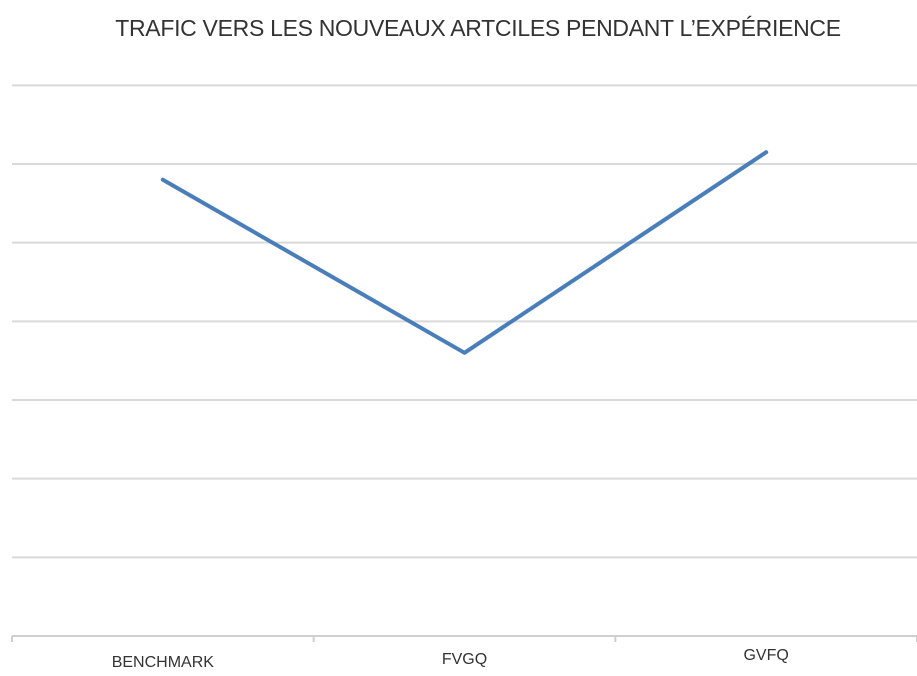 Image resolution: width=917 pixels, height=676 pixels. Describe the element at coordinates (464, 639) in the screenshot. I see `x-axis-ticks` at that location.